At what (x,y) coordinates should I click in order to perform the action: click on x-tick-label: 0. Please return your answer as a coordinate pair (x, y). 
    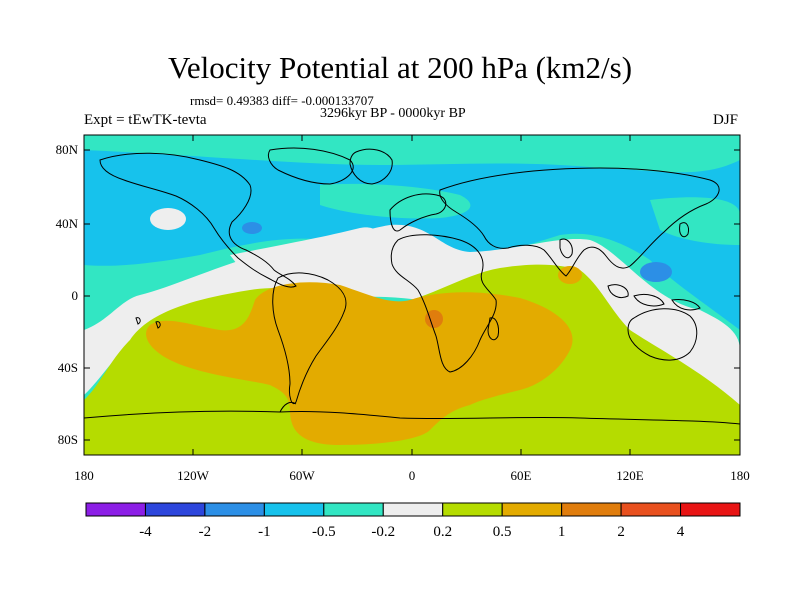
    Looking at the image, I should click on (412, 475).